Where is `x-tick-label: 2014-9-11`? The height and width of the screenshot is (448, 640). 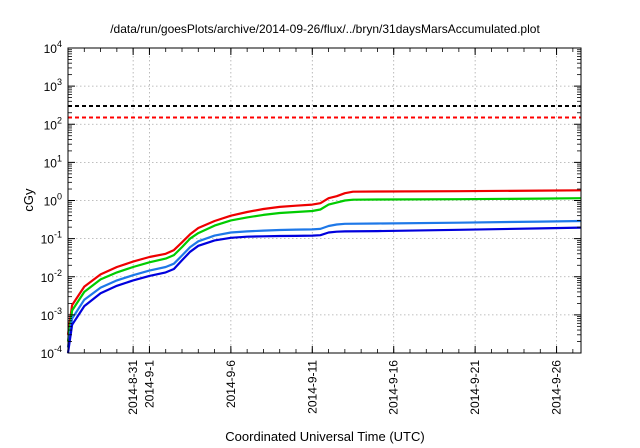 x-tick-label: 2014-9-11 is located at coordinates (312, 387).